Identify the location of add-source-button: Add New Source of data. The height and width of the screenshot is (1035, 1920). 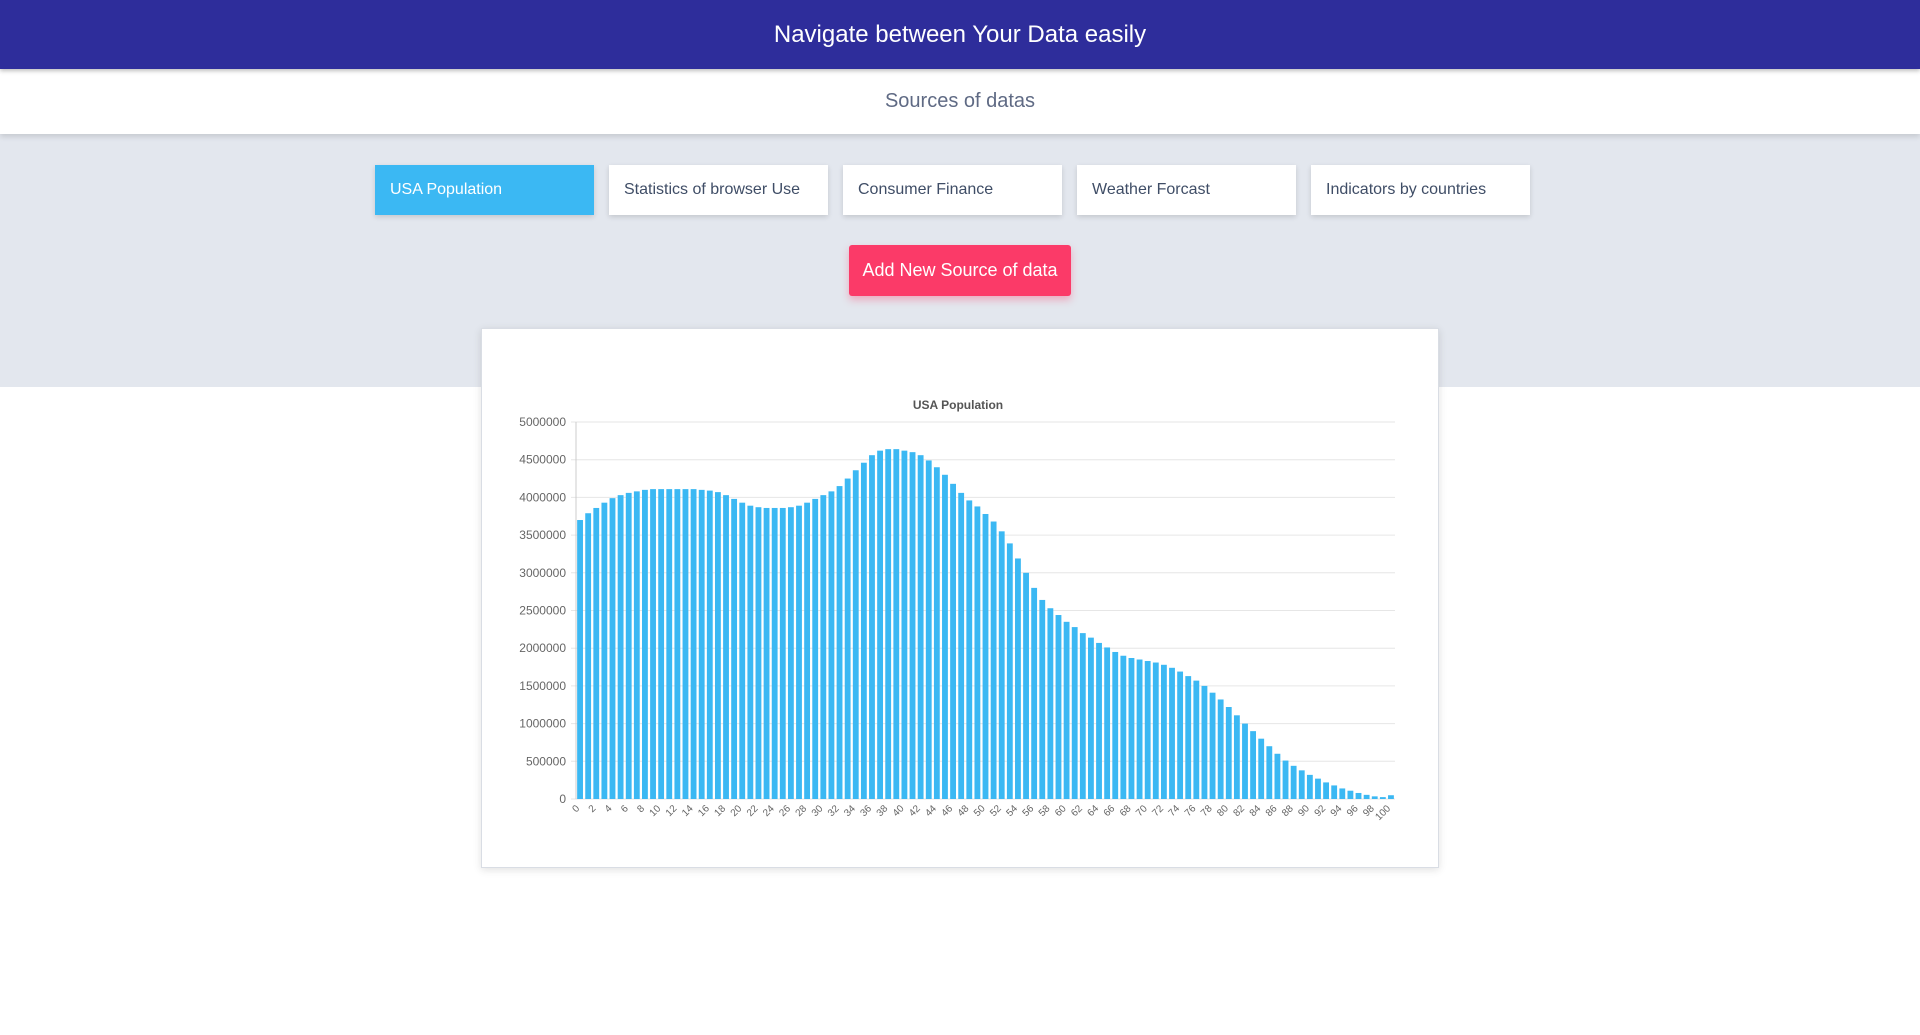
(960, 270).